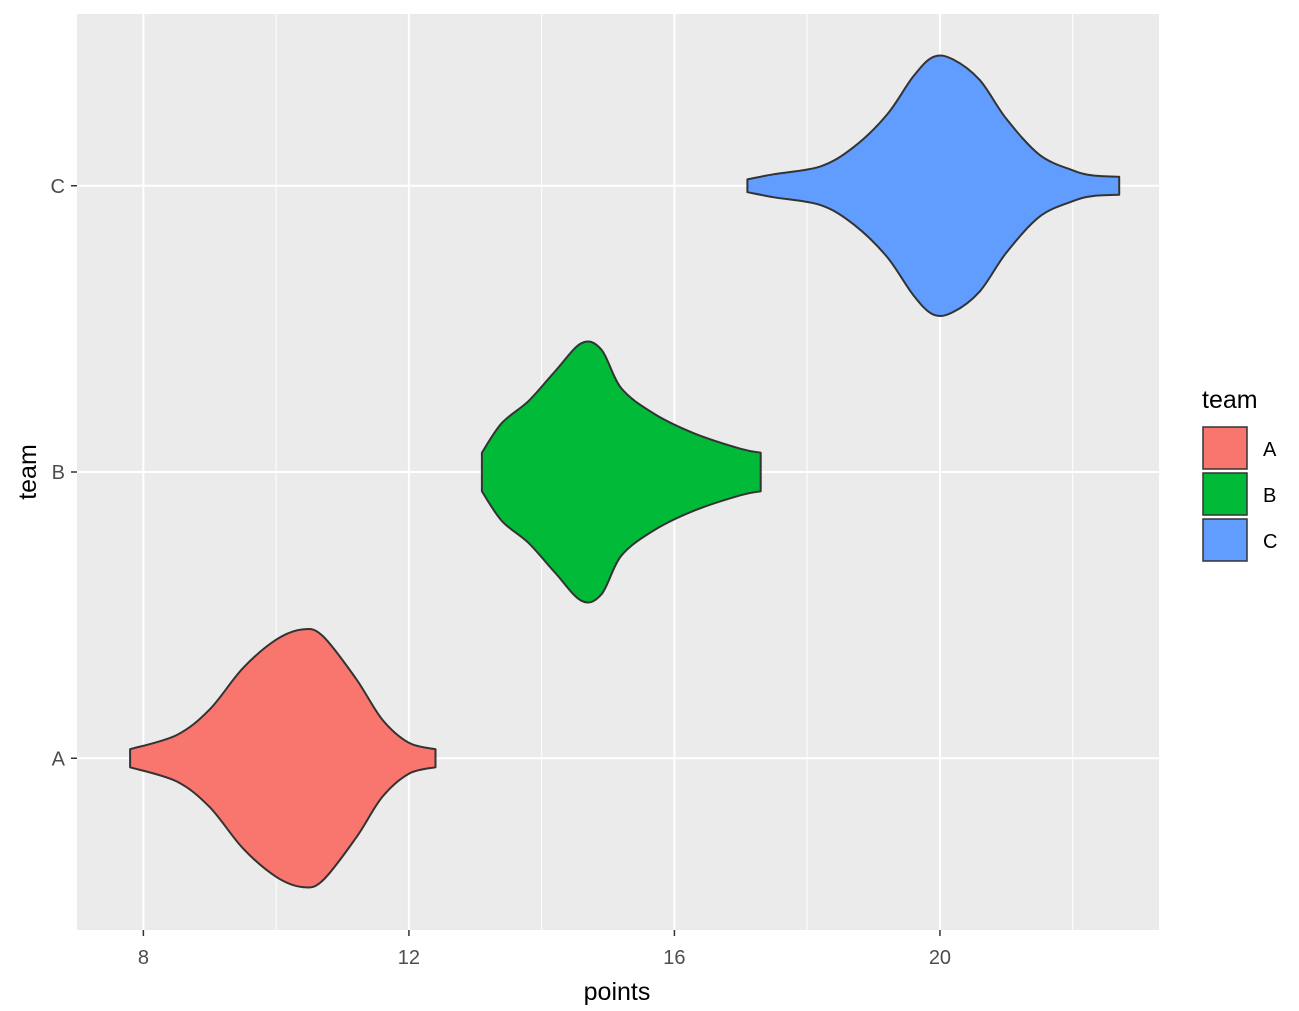 This screenshot has height=1011, width=1299. What do you see at coordinates (1225, 448) in the screenshot?
I see `legend-key-a` at bounding box center [1225, 448].